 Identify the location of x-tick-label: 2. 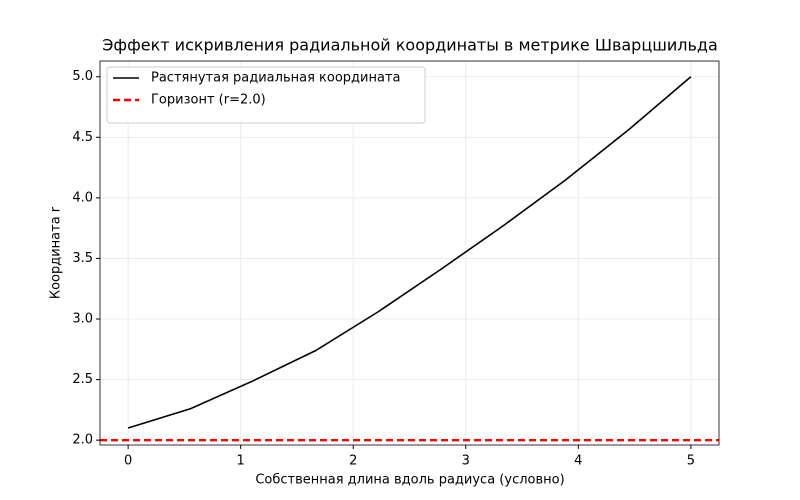
(353, 461).